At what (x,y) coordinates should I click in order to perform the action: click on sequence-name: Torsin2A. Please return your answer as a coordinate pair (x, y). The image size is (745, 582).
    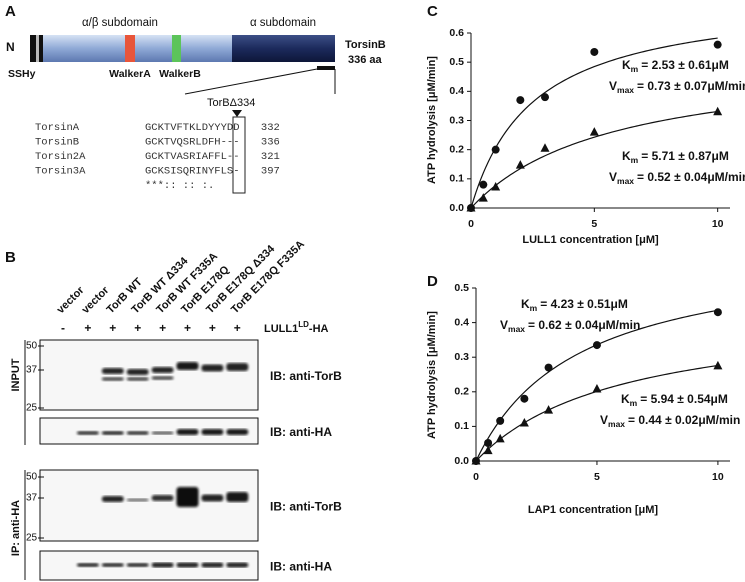
    Looking at the image, I should click on (60, 157).